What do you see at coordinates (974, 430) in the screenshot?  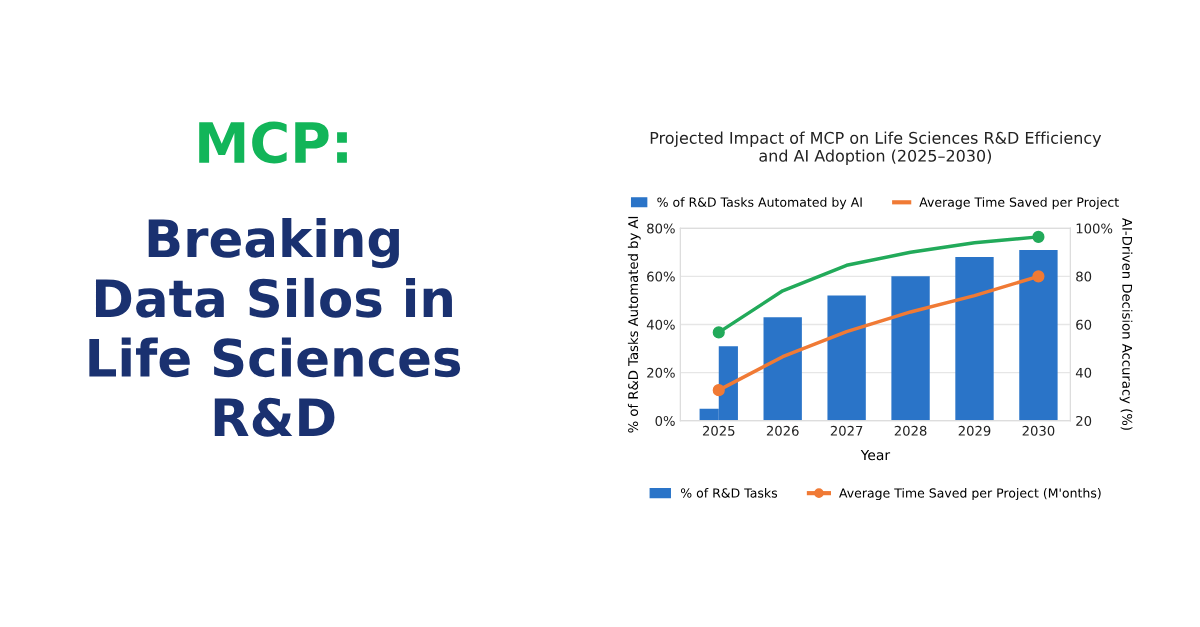 I see `x-tick-label: 2029` at bounding box center [974, 430].